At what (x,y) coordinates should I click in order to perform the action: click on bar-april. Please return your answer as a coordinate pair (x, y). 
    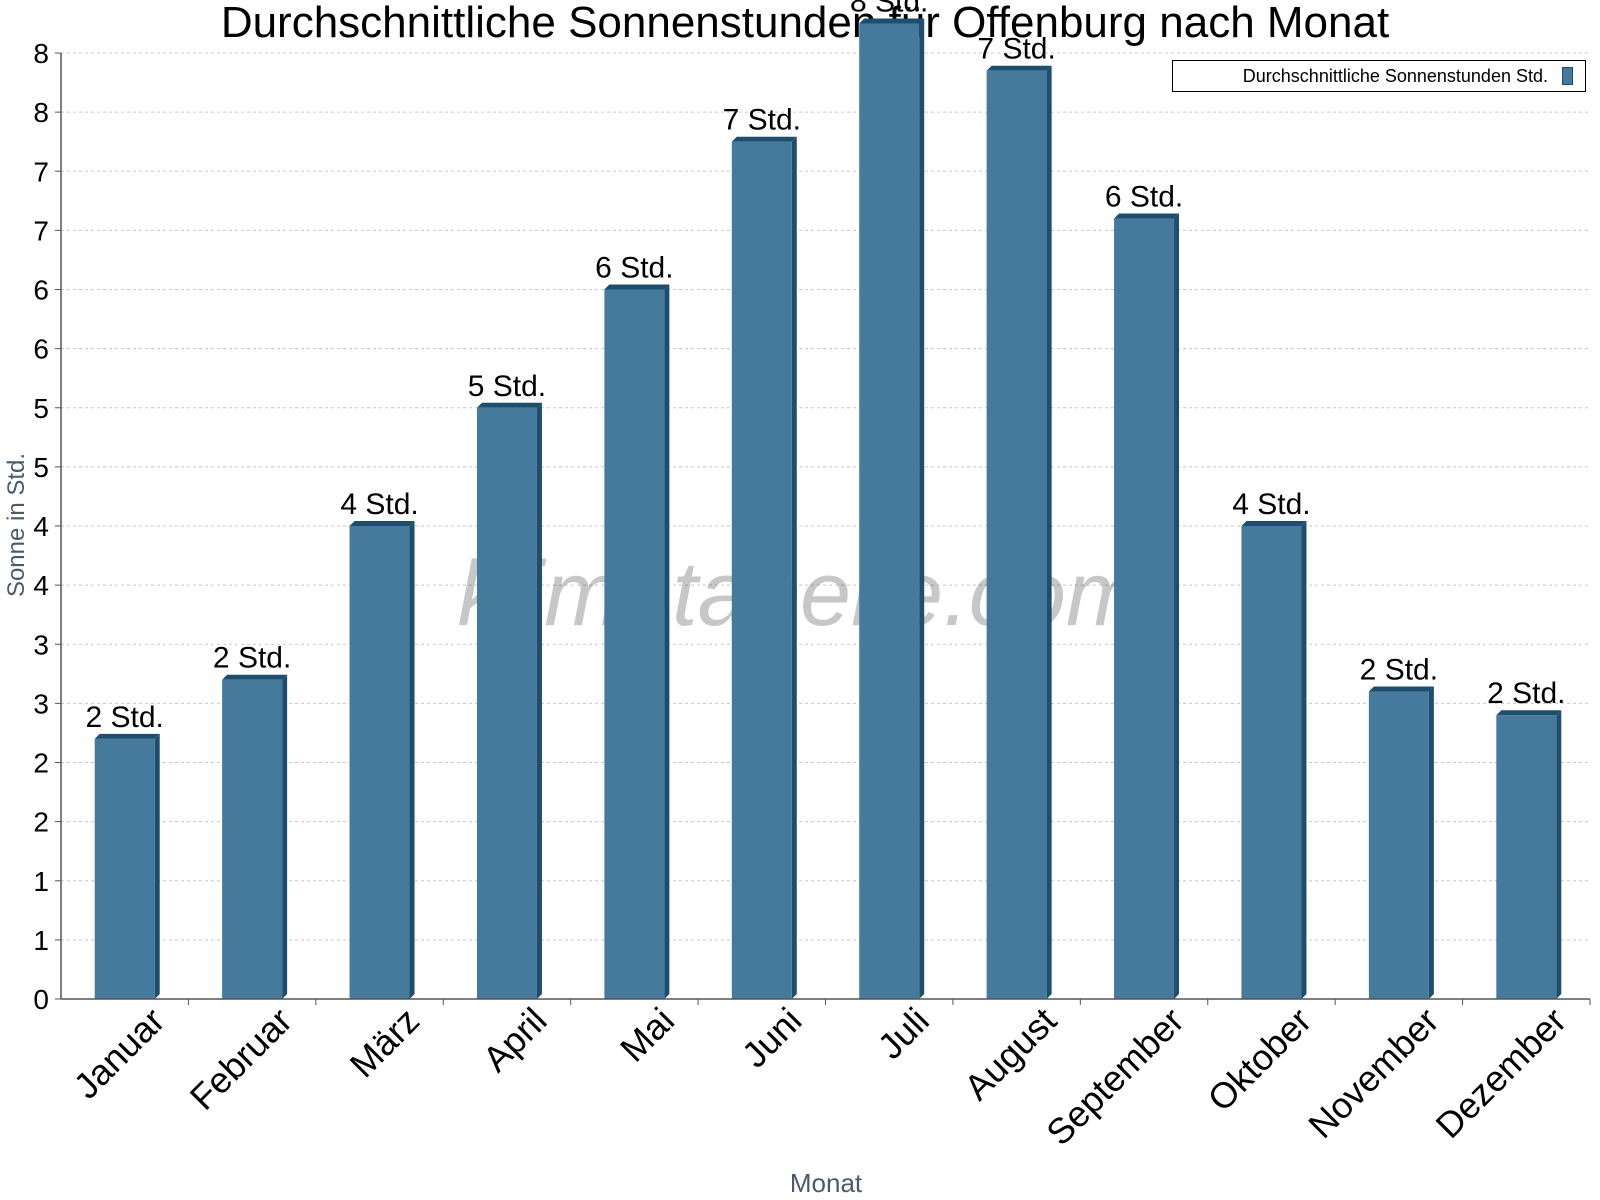
    Looking at the image, I should click on (509, 700).